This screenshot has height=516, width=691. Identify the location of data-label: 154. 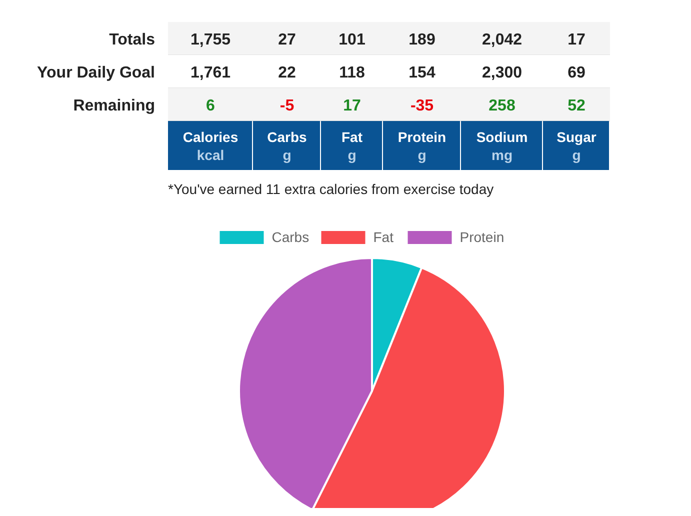
(422, 73).